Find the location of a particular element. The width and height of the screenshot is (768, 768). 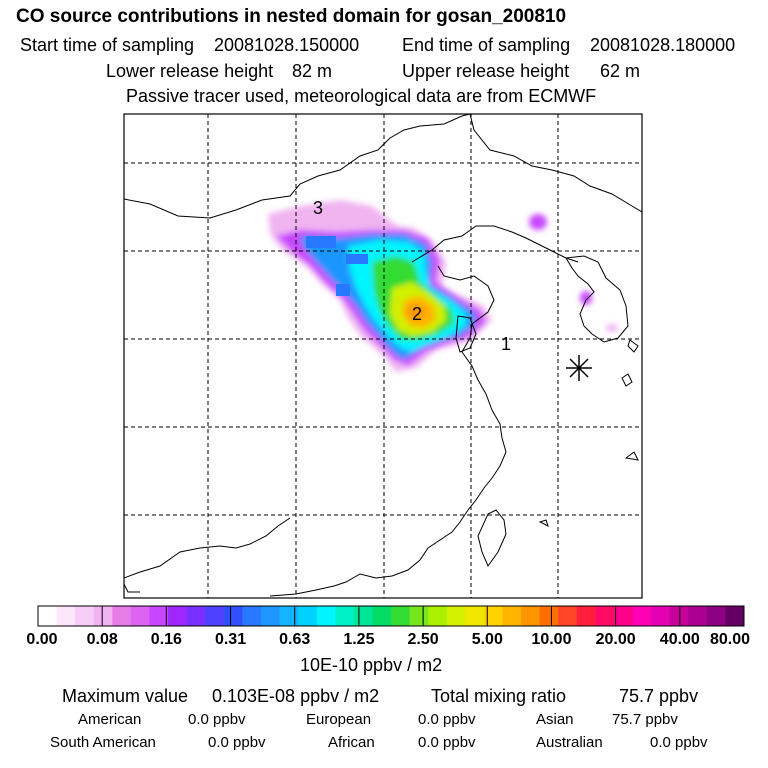

legend-tick-label: 40.00 is located at coordinates (679, 639).